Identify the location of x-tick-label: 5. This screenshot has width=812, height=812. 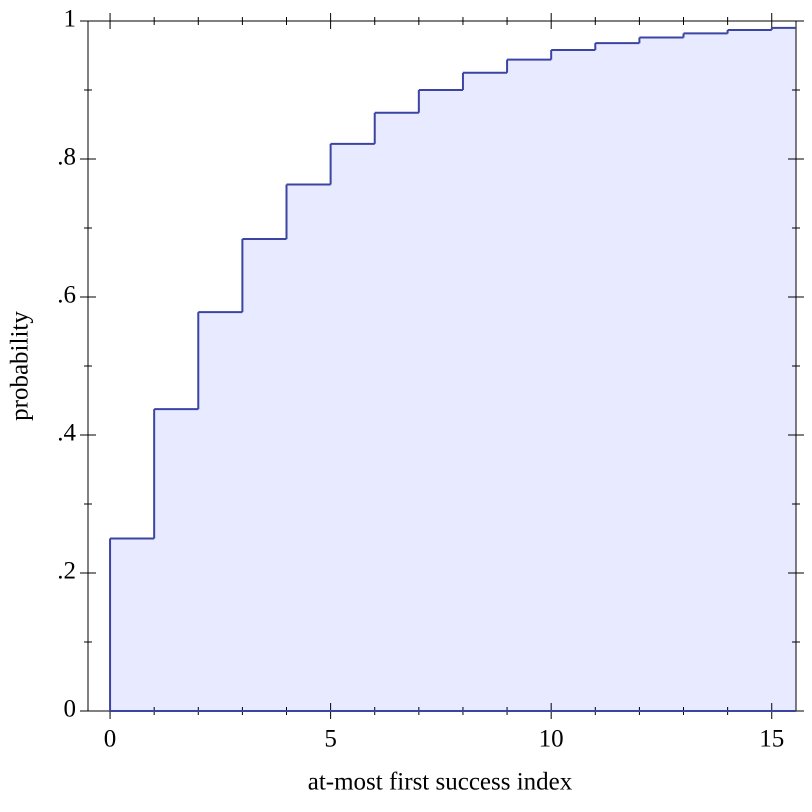
(330, 739).